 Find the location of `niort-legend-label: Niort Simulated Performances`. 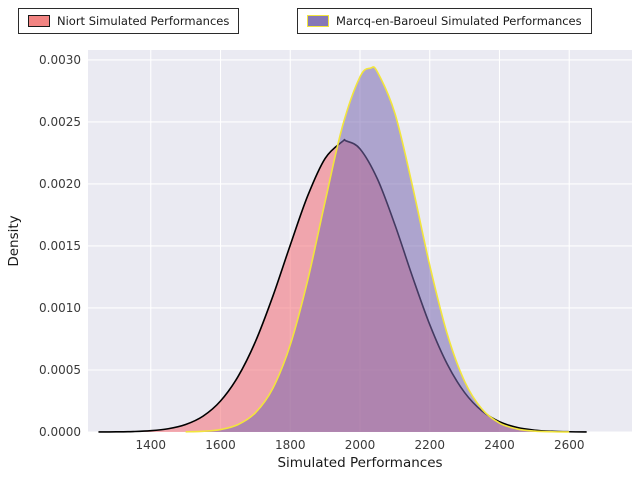

niort-legend-label: Niort Simulated Performances is located at coordinates (143, 21).